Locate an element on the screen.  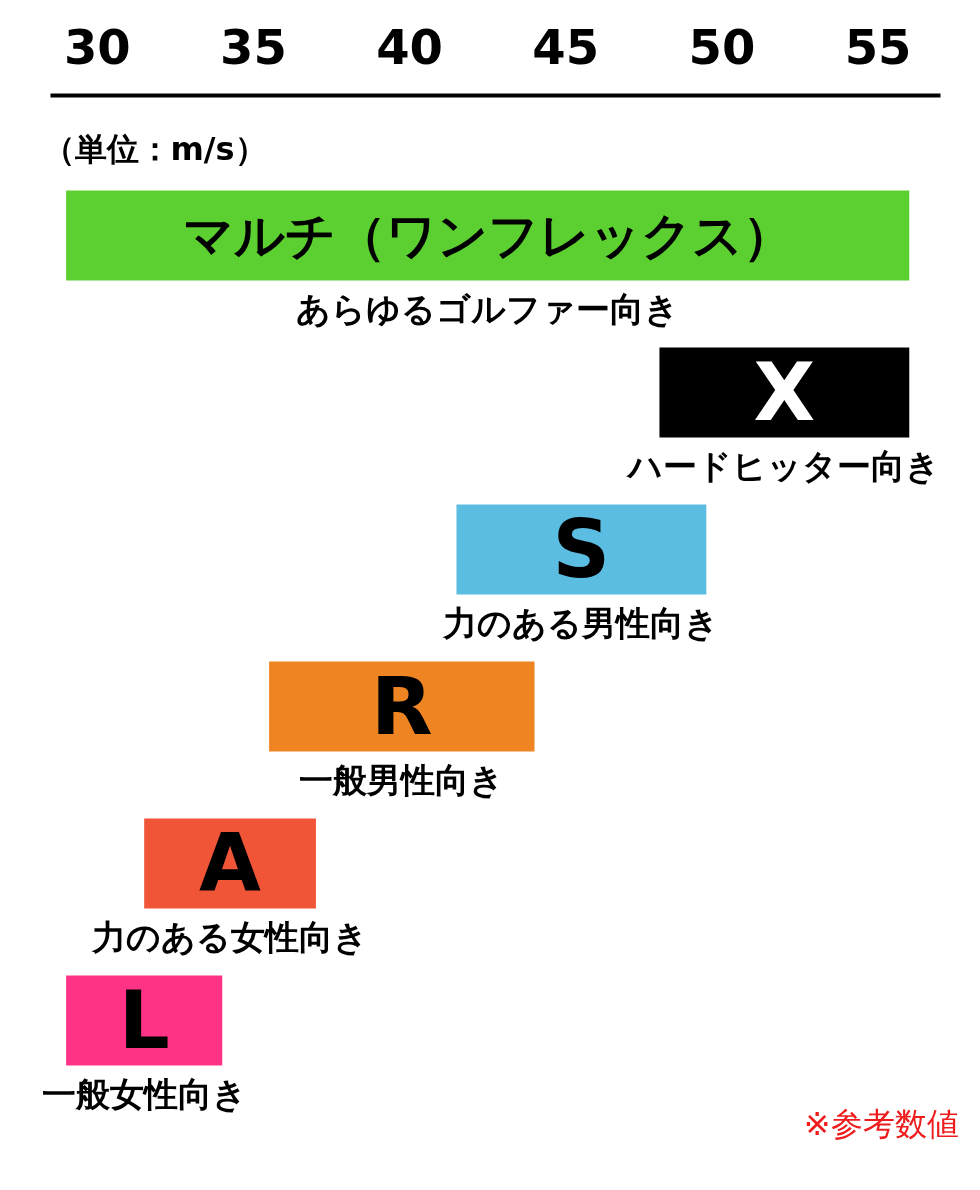
x-axis-title: （単位：m/s） is located at coordinates (154, 148).